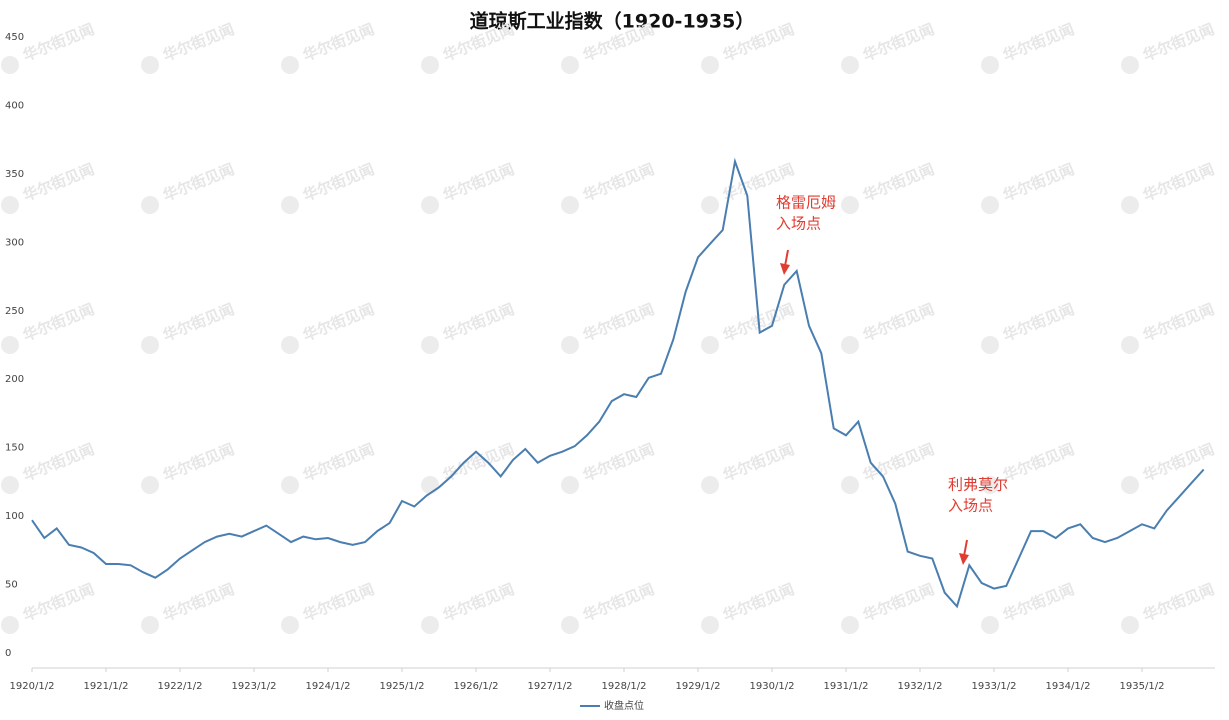 Image resolution: width=1229 pixels, height=720 pixels. What do you see at coordinates (806, 203) in the screenshot?
I see `annotation: 格雷厄姆` at bounding box center [806, 203].